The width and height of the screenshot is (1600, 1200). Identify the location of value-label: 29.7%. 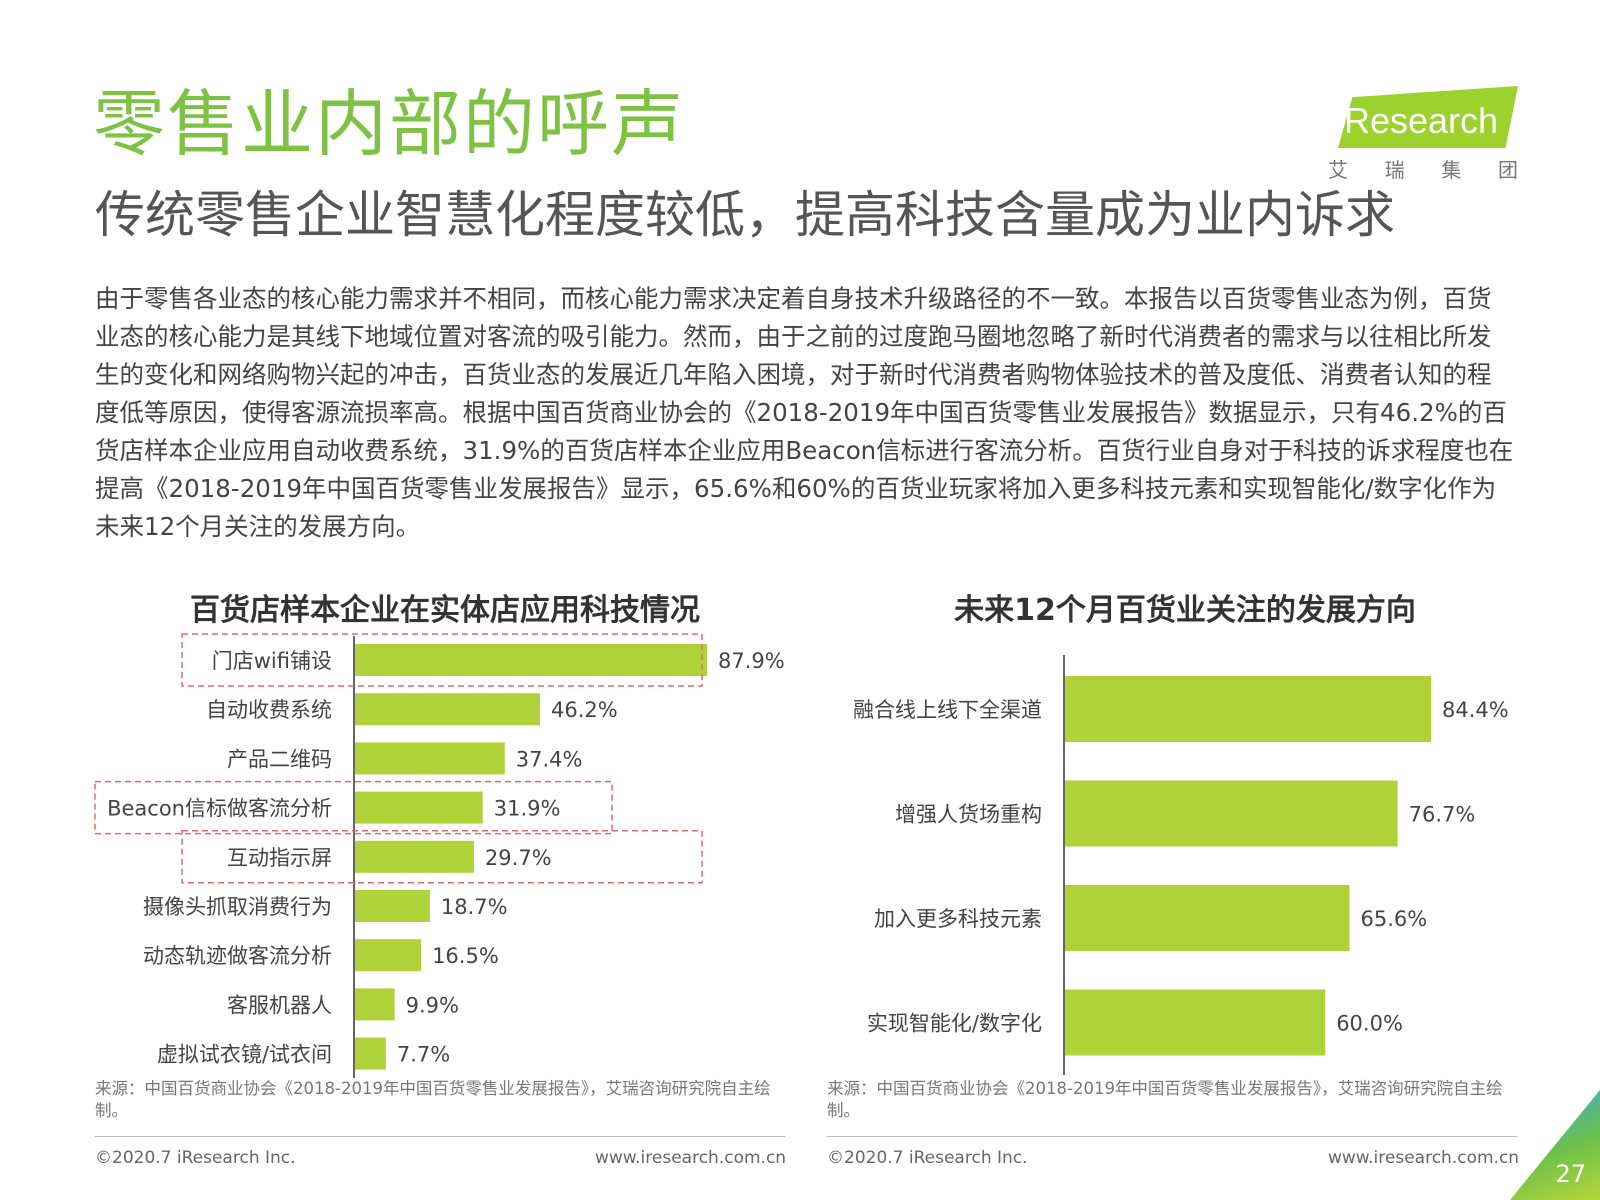
(518, 858).